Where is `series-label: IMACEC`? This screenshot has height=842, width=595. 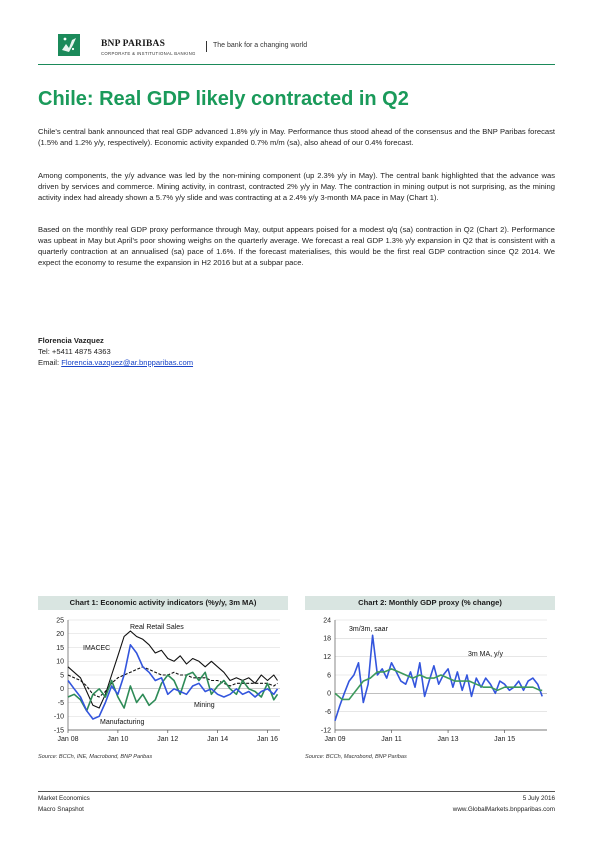
series-label: IMACEC is located at coordinates (96, 648).